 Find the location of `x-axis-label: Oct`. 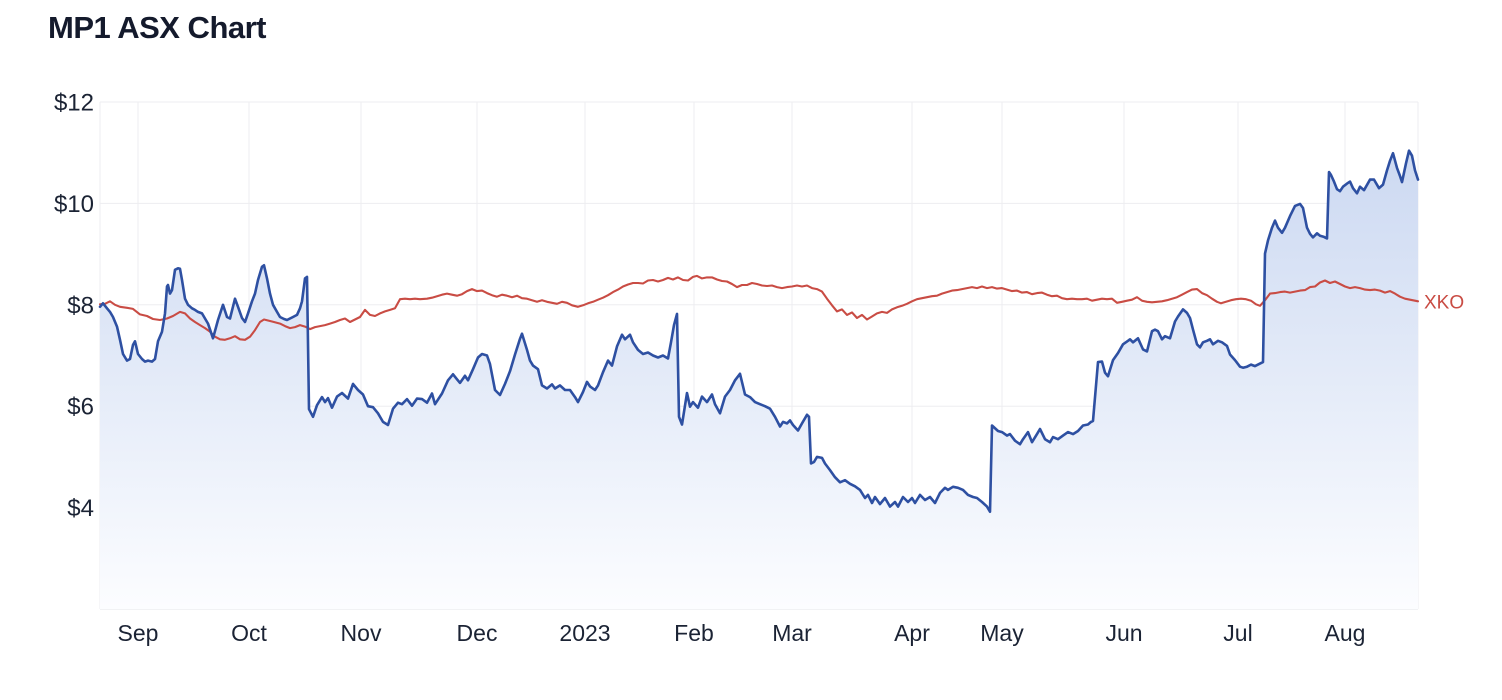

x-axis-label: Oct is located at coordinates (249, 633).